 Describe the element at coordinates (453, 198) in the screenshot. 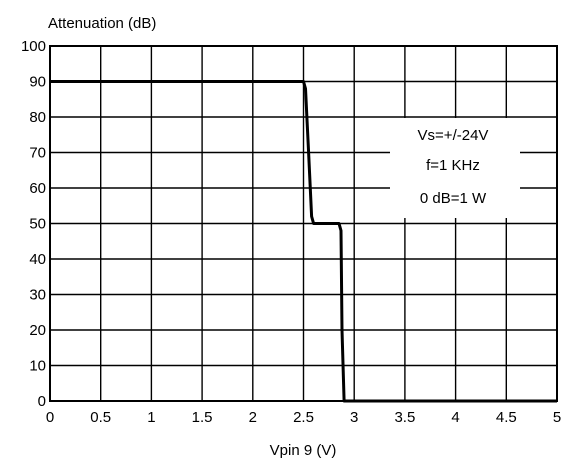

I see `annotation-text: 0 dB=1 W` at that location.